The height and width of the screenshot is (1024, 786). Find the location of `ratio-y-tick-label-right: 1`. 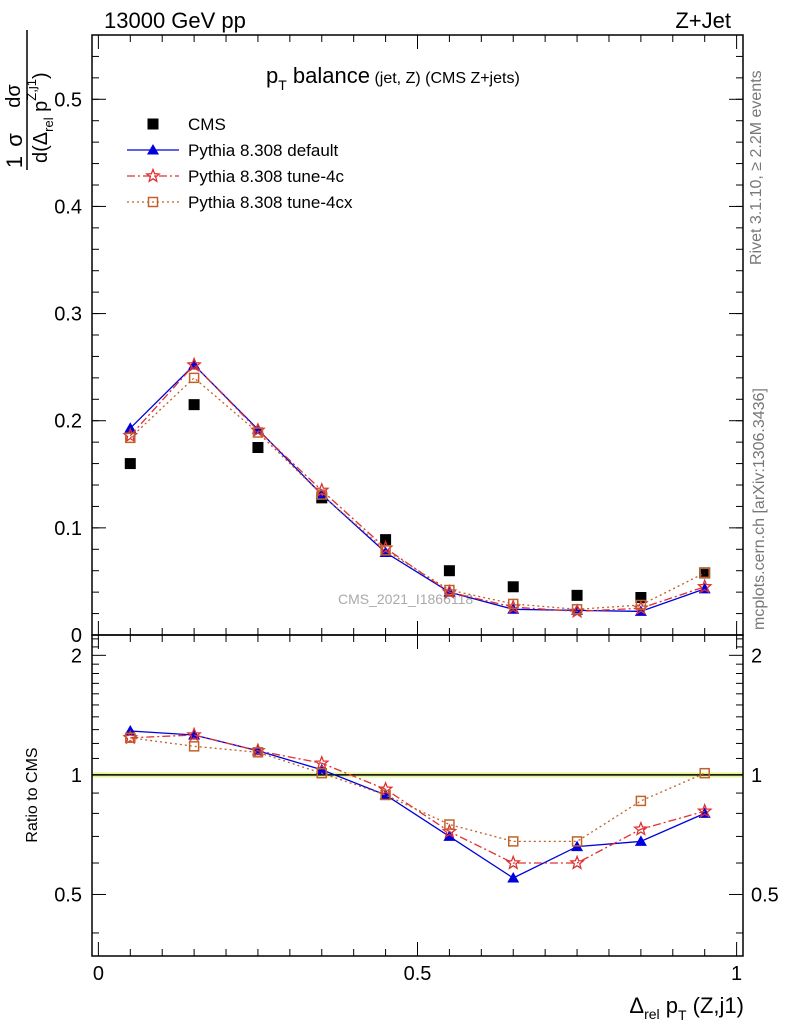

ratio-y-tick-label-right: 1 is located at coordinates (756, 776).